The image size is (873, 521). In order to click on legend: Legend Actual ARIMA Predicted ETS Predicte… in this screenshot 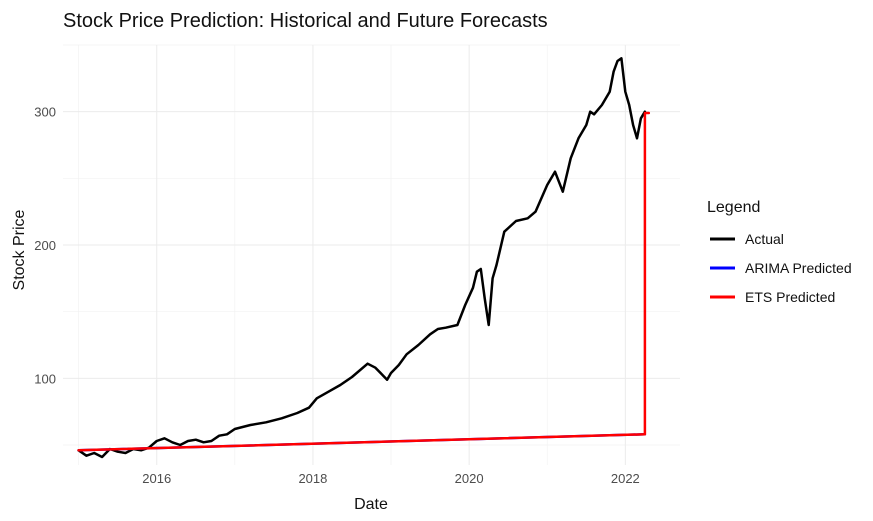, I will do `click(779, 252)`.